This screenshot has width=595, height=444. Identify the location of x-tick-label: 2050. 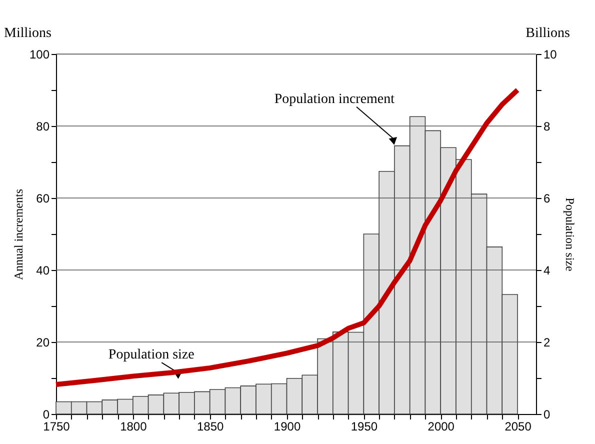
(518, 427).